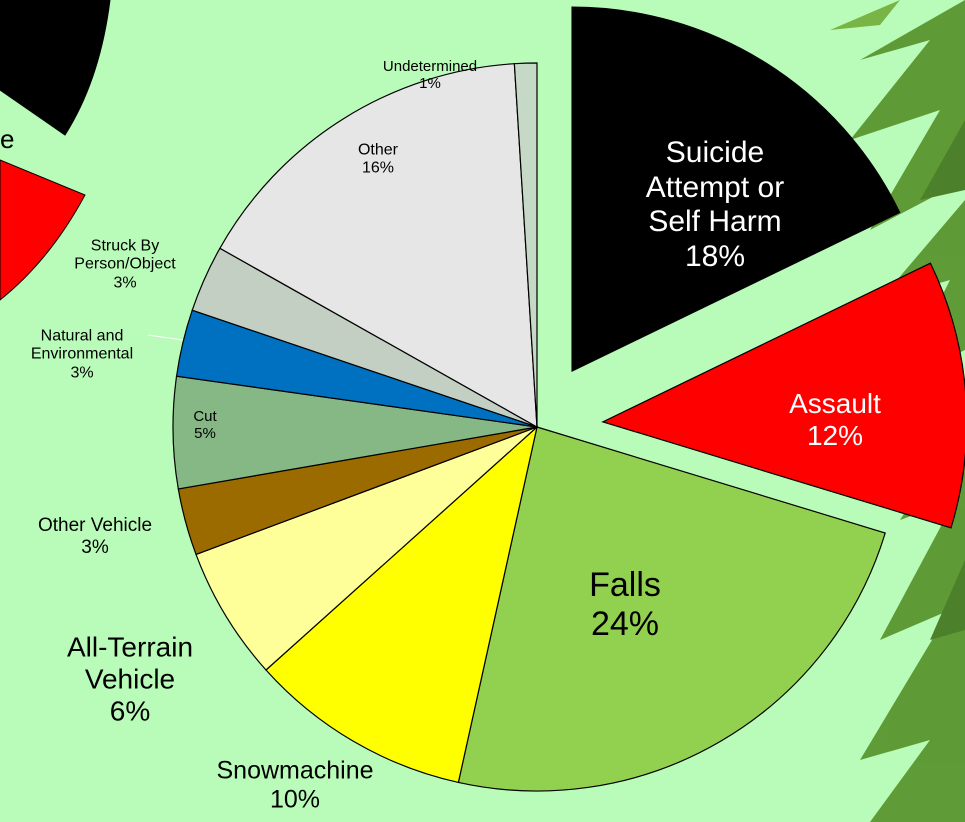 The image size is (965, 822). I want to click on slice-value: 6%, so click(130, 712).